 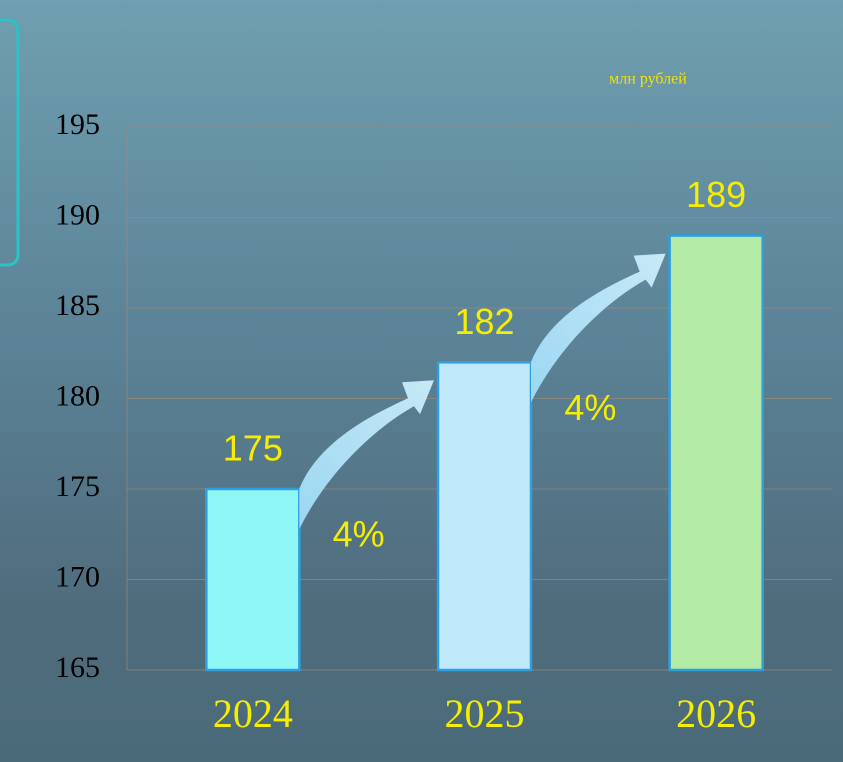 I want to click on x-tick-label: 2024, so click(x=253, y=713).